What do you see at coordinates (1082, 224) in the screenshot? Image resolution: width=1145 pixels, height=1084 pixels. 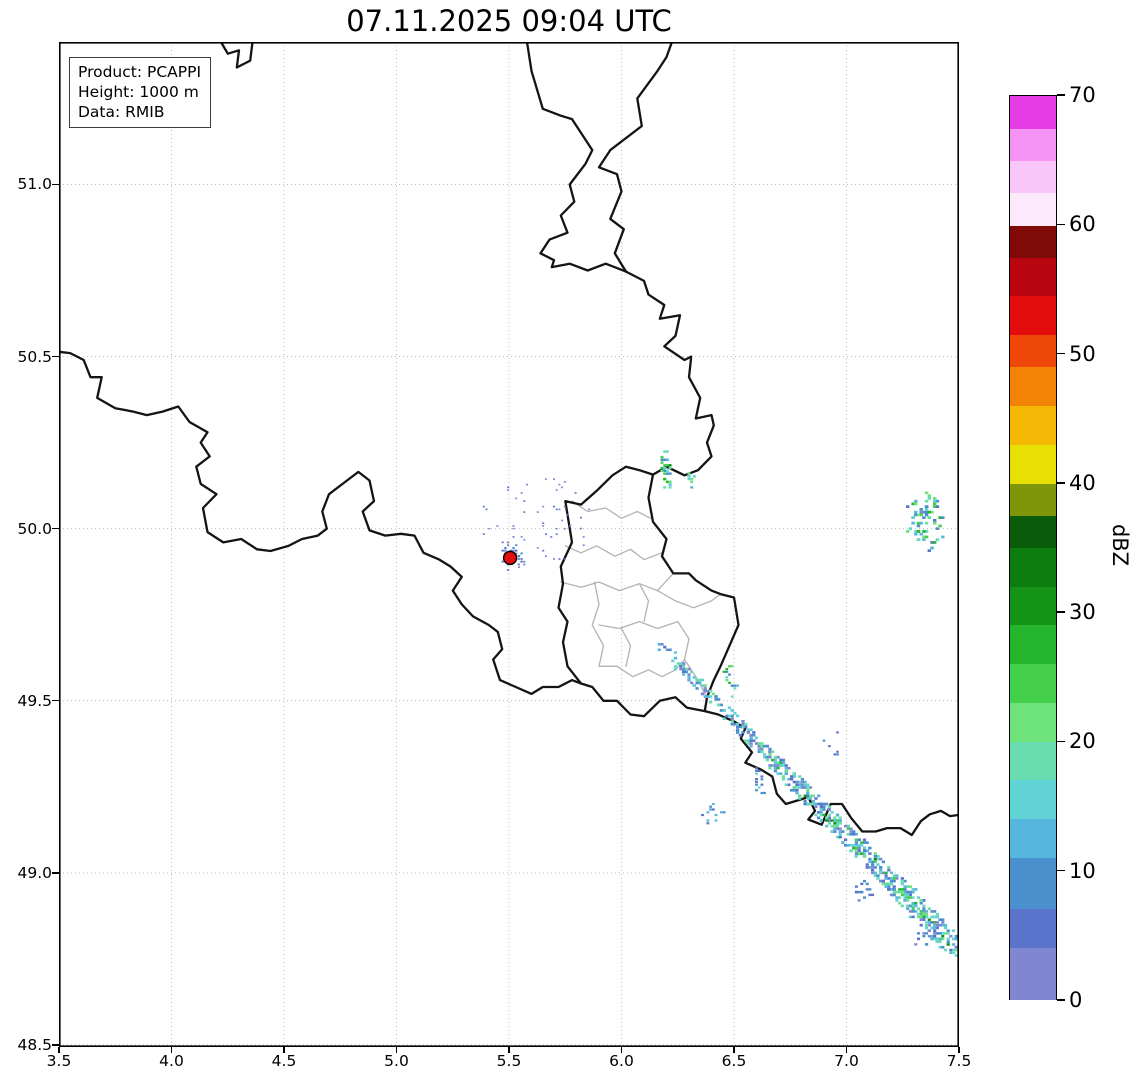 I see `colorbar-tick-label: 60` at bounding box center [1082, 224].